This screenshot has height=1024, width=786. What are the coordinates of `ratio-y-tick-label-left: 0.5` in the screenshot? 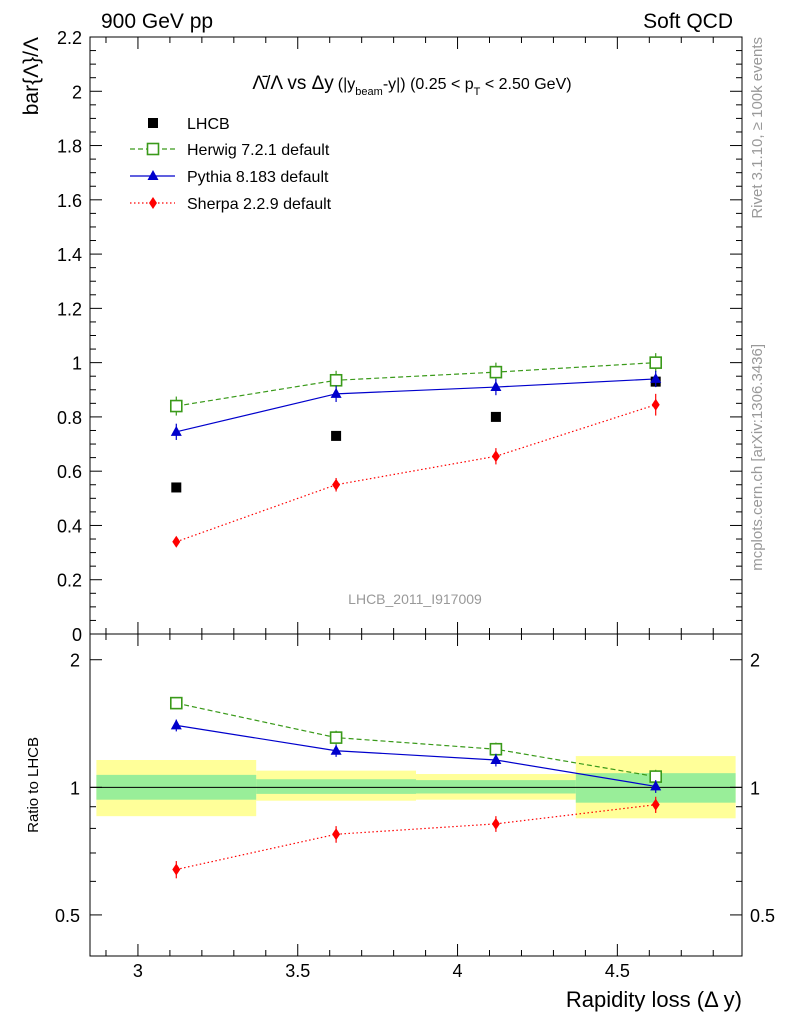 It's located at (67, 916).